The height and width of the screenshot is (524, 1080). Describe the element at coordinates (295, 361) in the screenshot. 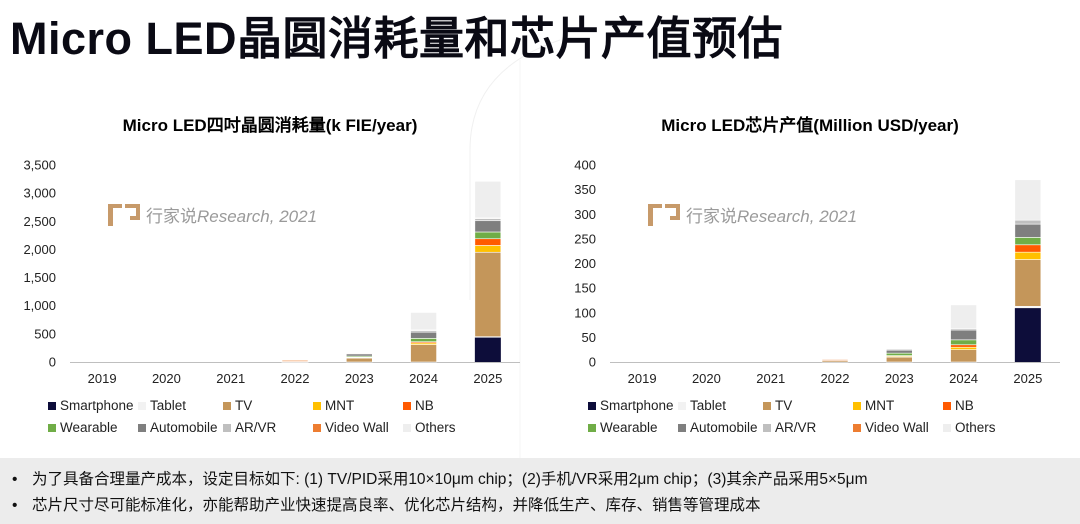

I see `bar-segment-videowall` at that location.